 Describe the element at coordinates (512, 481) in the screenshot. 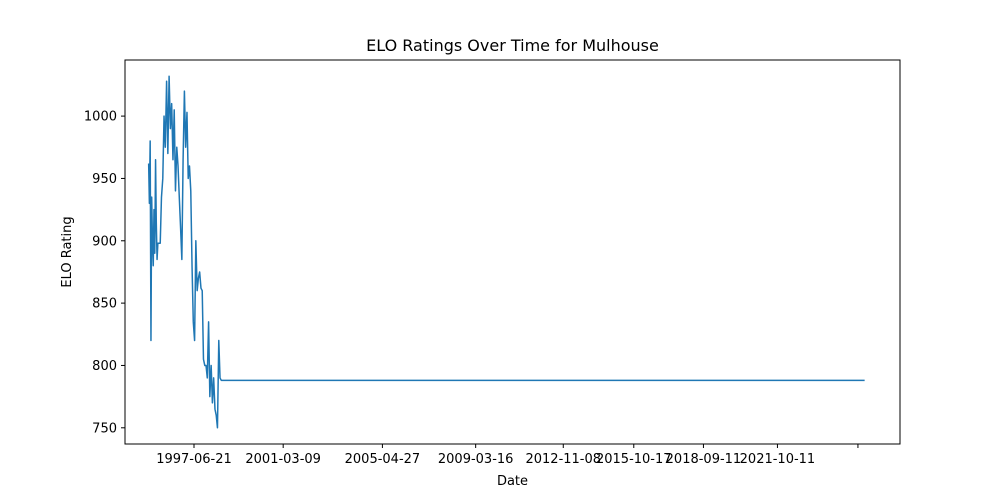

I see `x-axis-label: Date` at that location.